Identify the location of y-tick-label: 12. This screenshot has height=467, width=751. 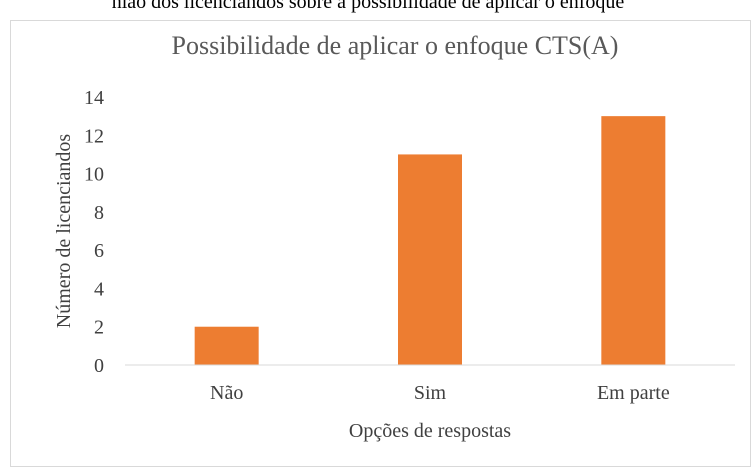
(94, 136).